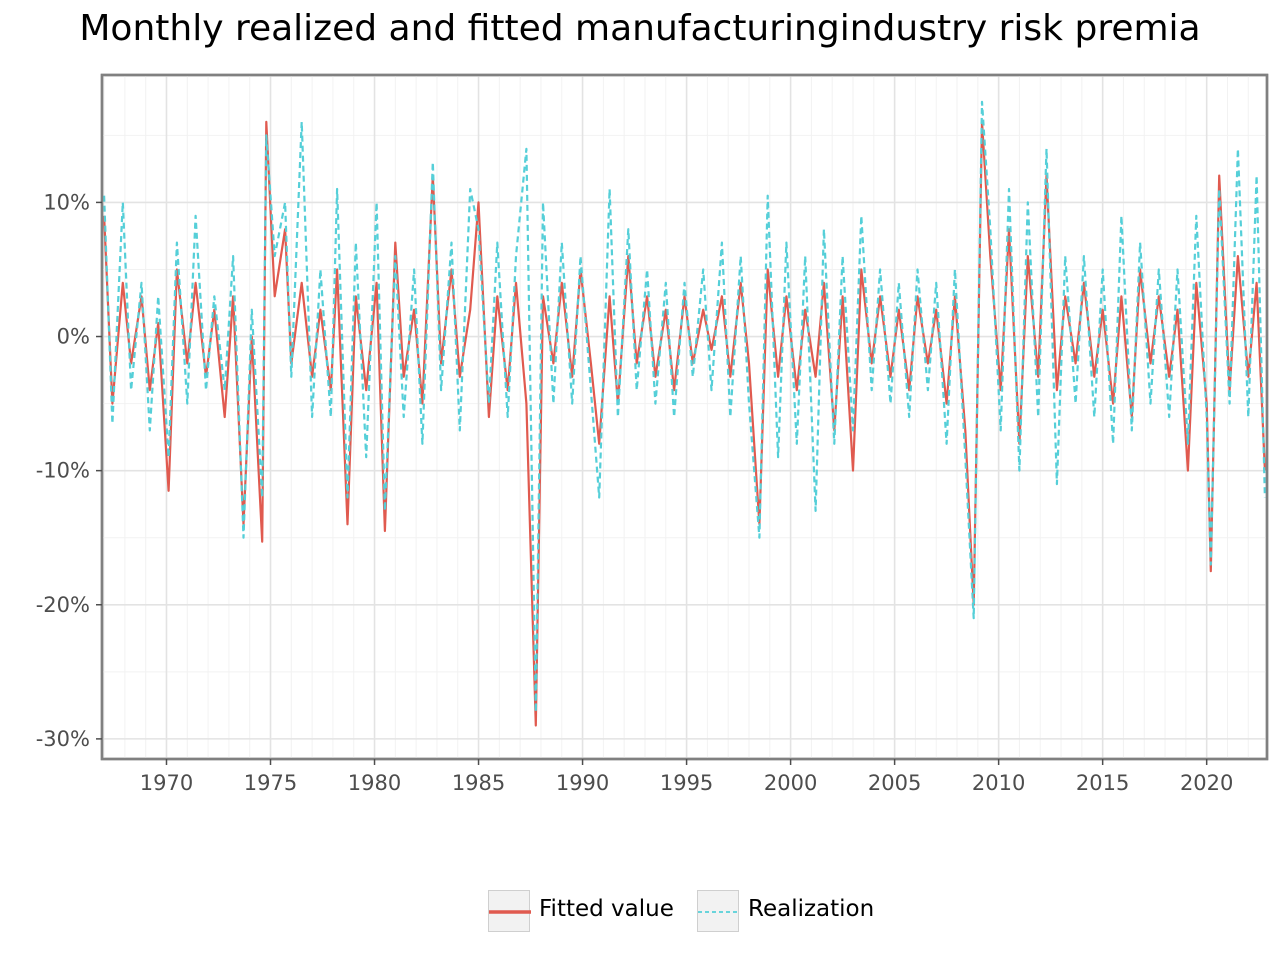 The width and height of the screenshot is (1280, 960). What do you see at coordinates (582, 783) in the screenshot?
I see `x-tick-label: 1990` at bounding box center [582, 783].